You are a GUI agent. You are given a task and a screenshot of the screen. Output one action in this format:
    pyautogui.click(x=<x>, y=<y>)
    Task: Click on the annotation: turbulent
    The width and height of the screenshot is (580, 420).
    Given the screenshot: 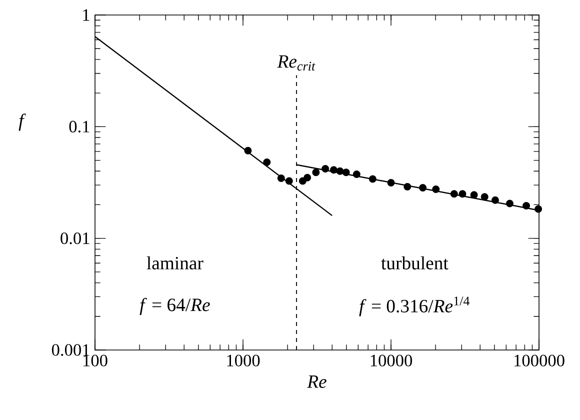 What is the action you would take?
    pyautogui.click(x=414, y=263)
    